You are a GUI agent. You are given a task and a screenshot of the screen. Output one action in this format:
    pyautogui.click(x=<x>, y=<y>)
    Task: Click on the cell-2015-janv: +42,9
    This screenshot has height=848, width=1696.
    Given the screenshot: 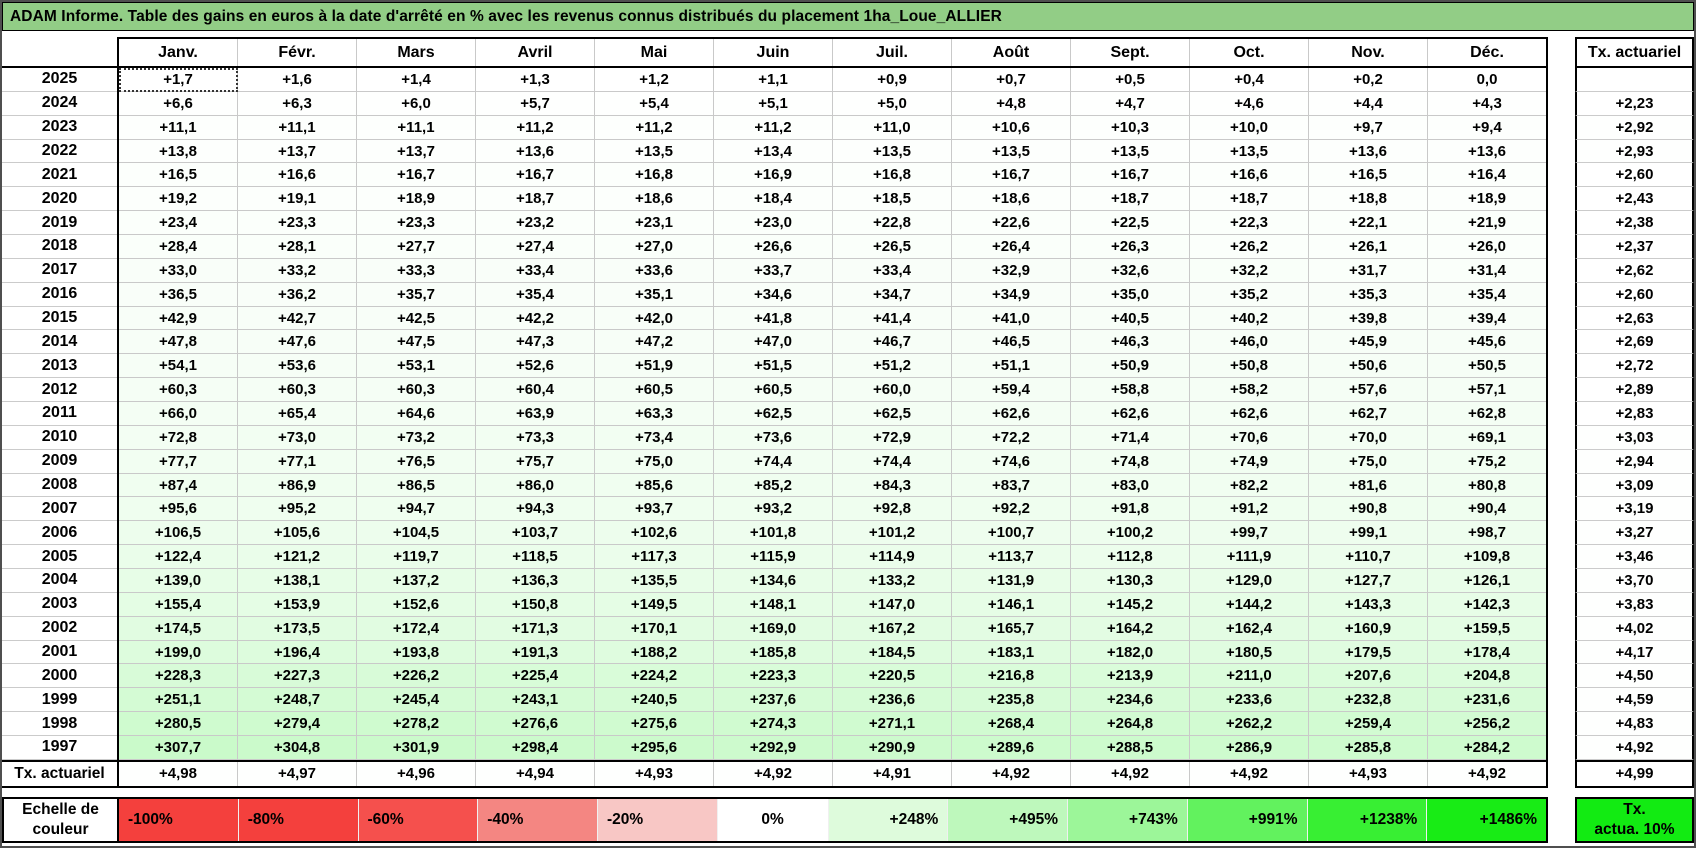 What is the action you would take?
    pyautogui.click(x=178, y=318)
    